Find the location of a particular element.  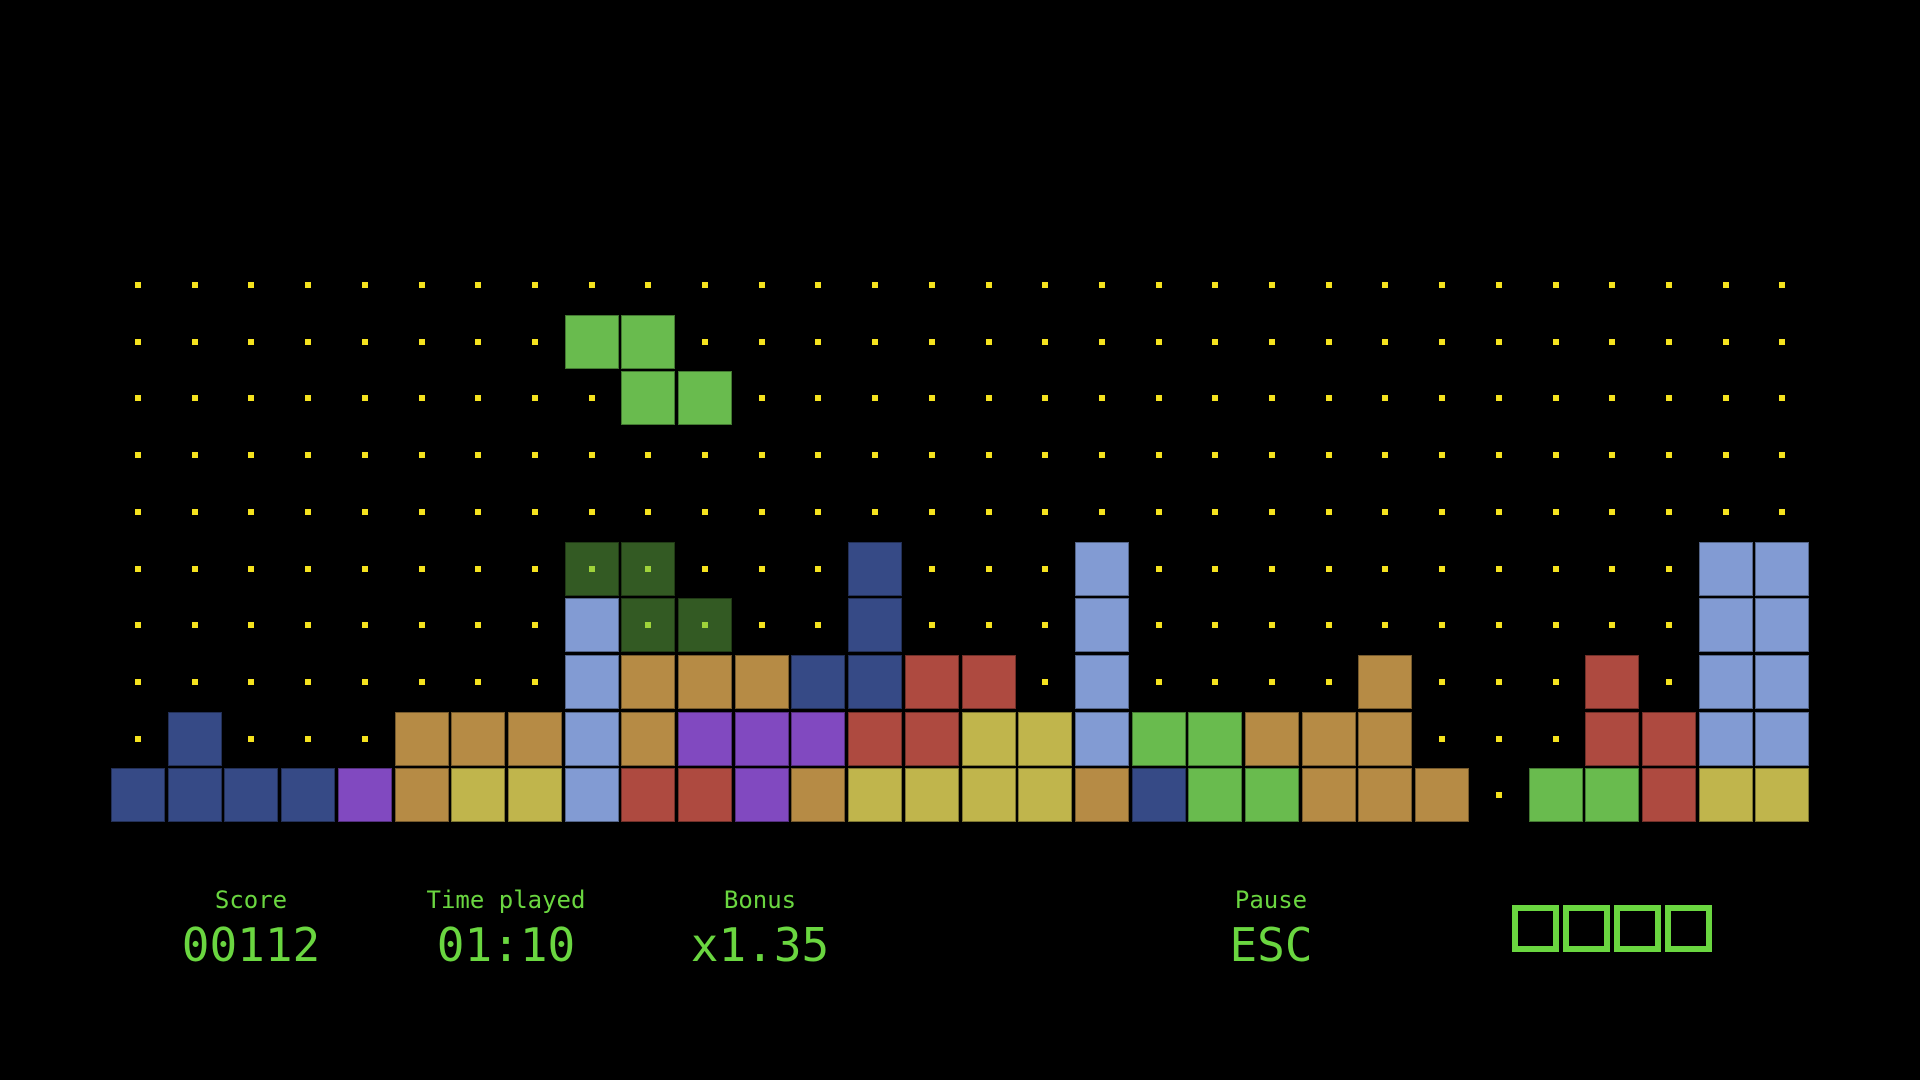

pause-label: Pause is located at coordinates (1271, 900).